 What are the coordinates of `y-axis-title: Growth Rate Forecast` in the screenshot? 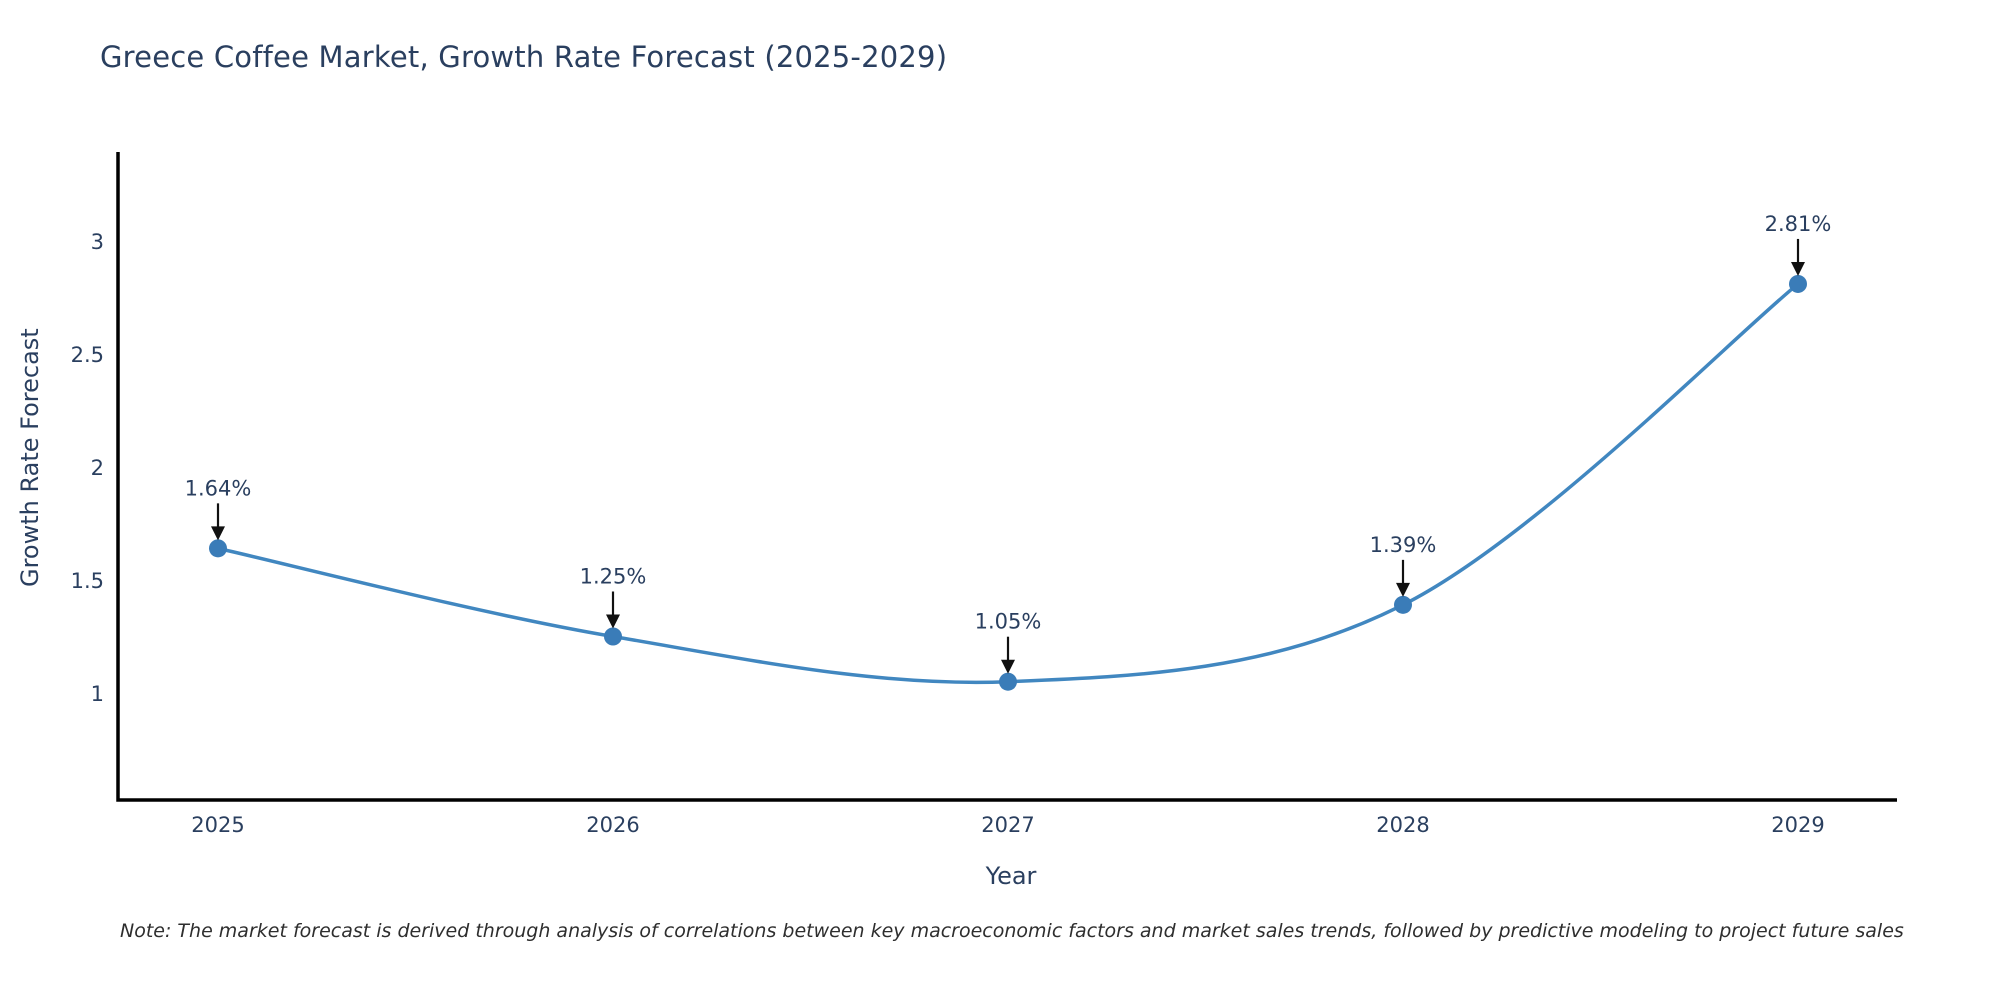 It's located at (30, 457).